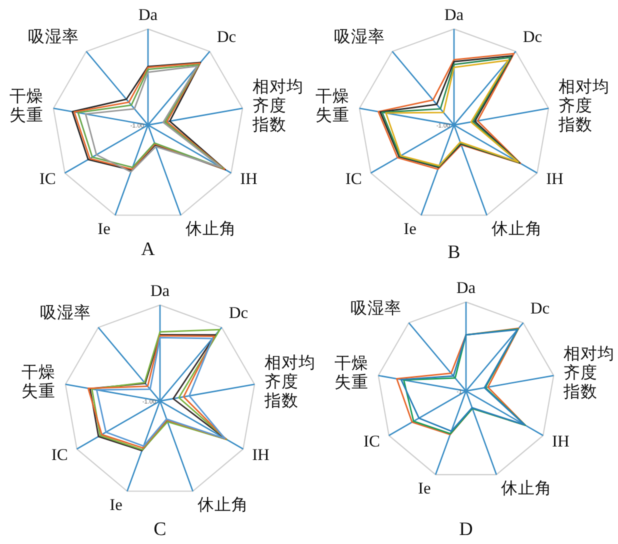 The width and height of the screenshot is (618, 544). Describe the element at coordinates (466, 529) in the screenshot. I see `text: D` at that location.